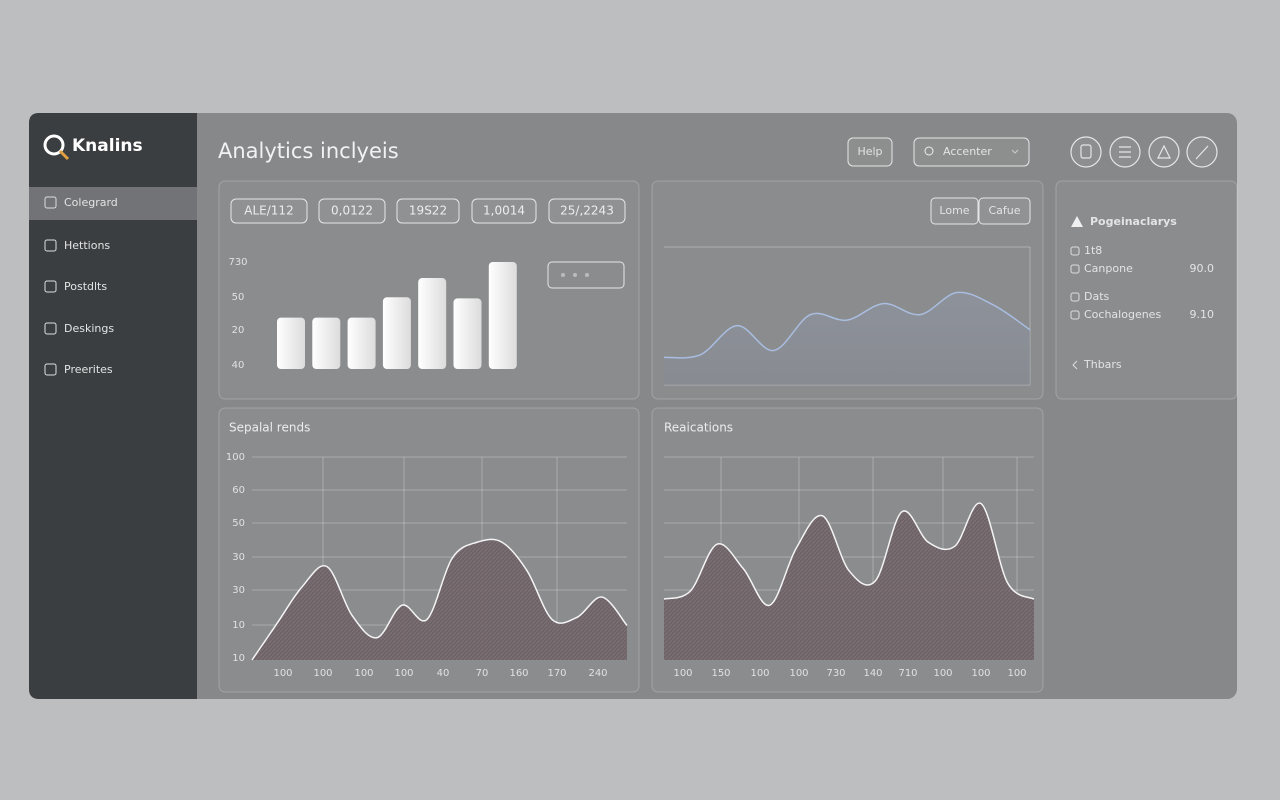 The width and height of the screenshot is (1280, 800). Describe the element at coordinates (1093, 250) in the screenshot. I see `item-label: 1t8` at that location.